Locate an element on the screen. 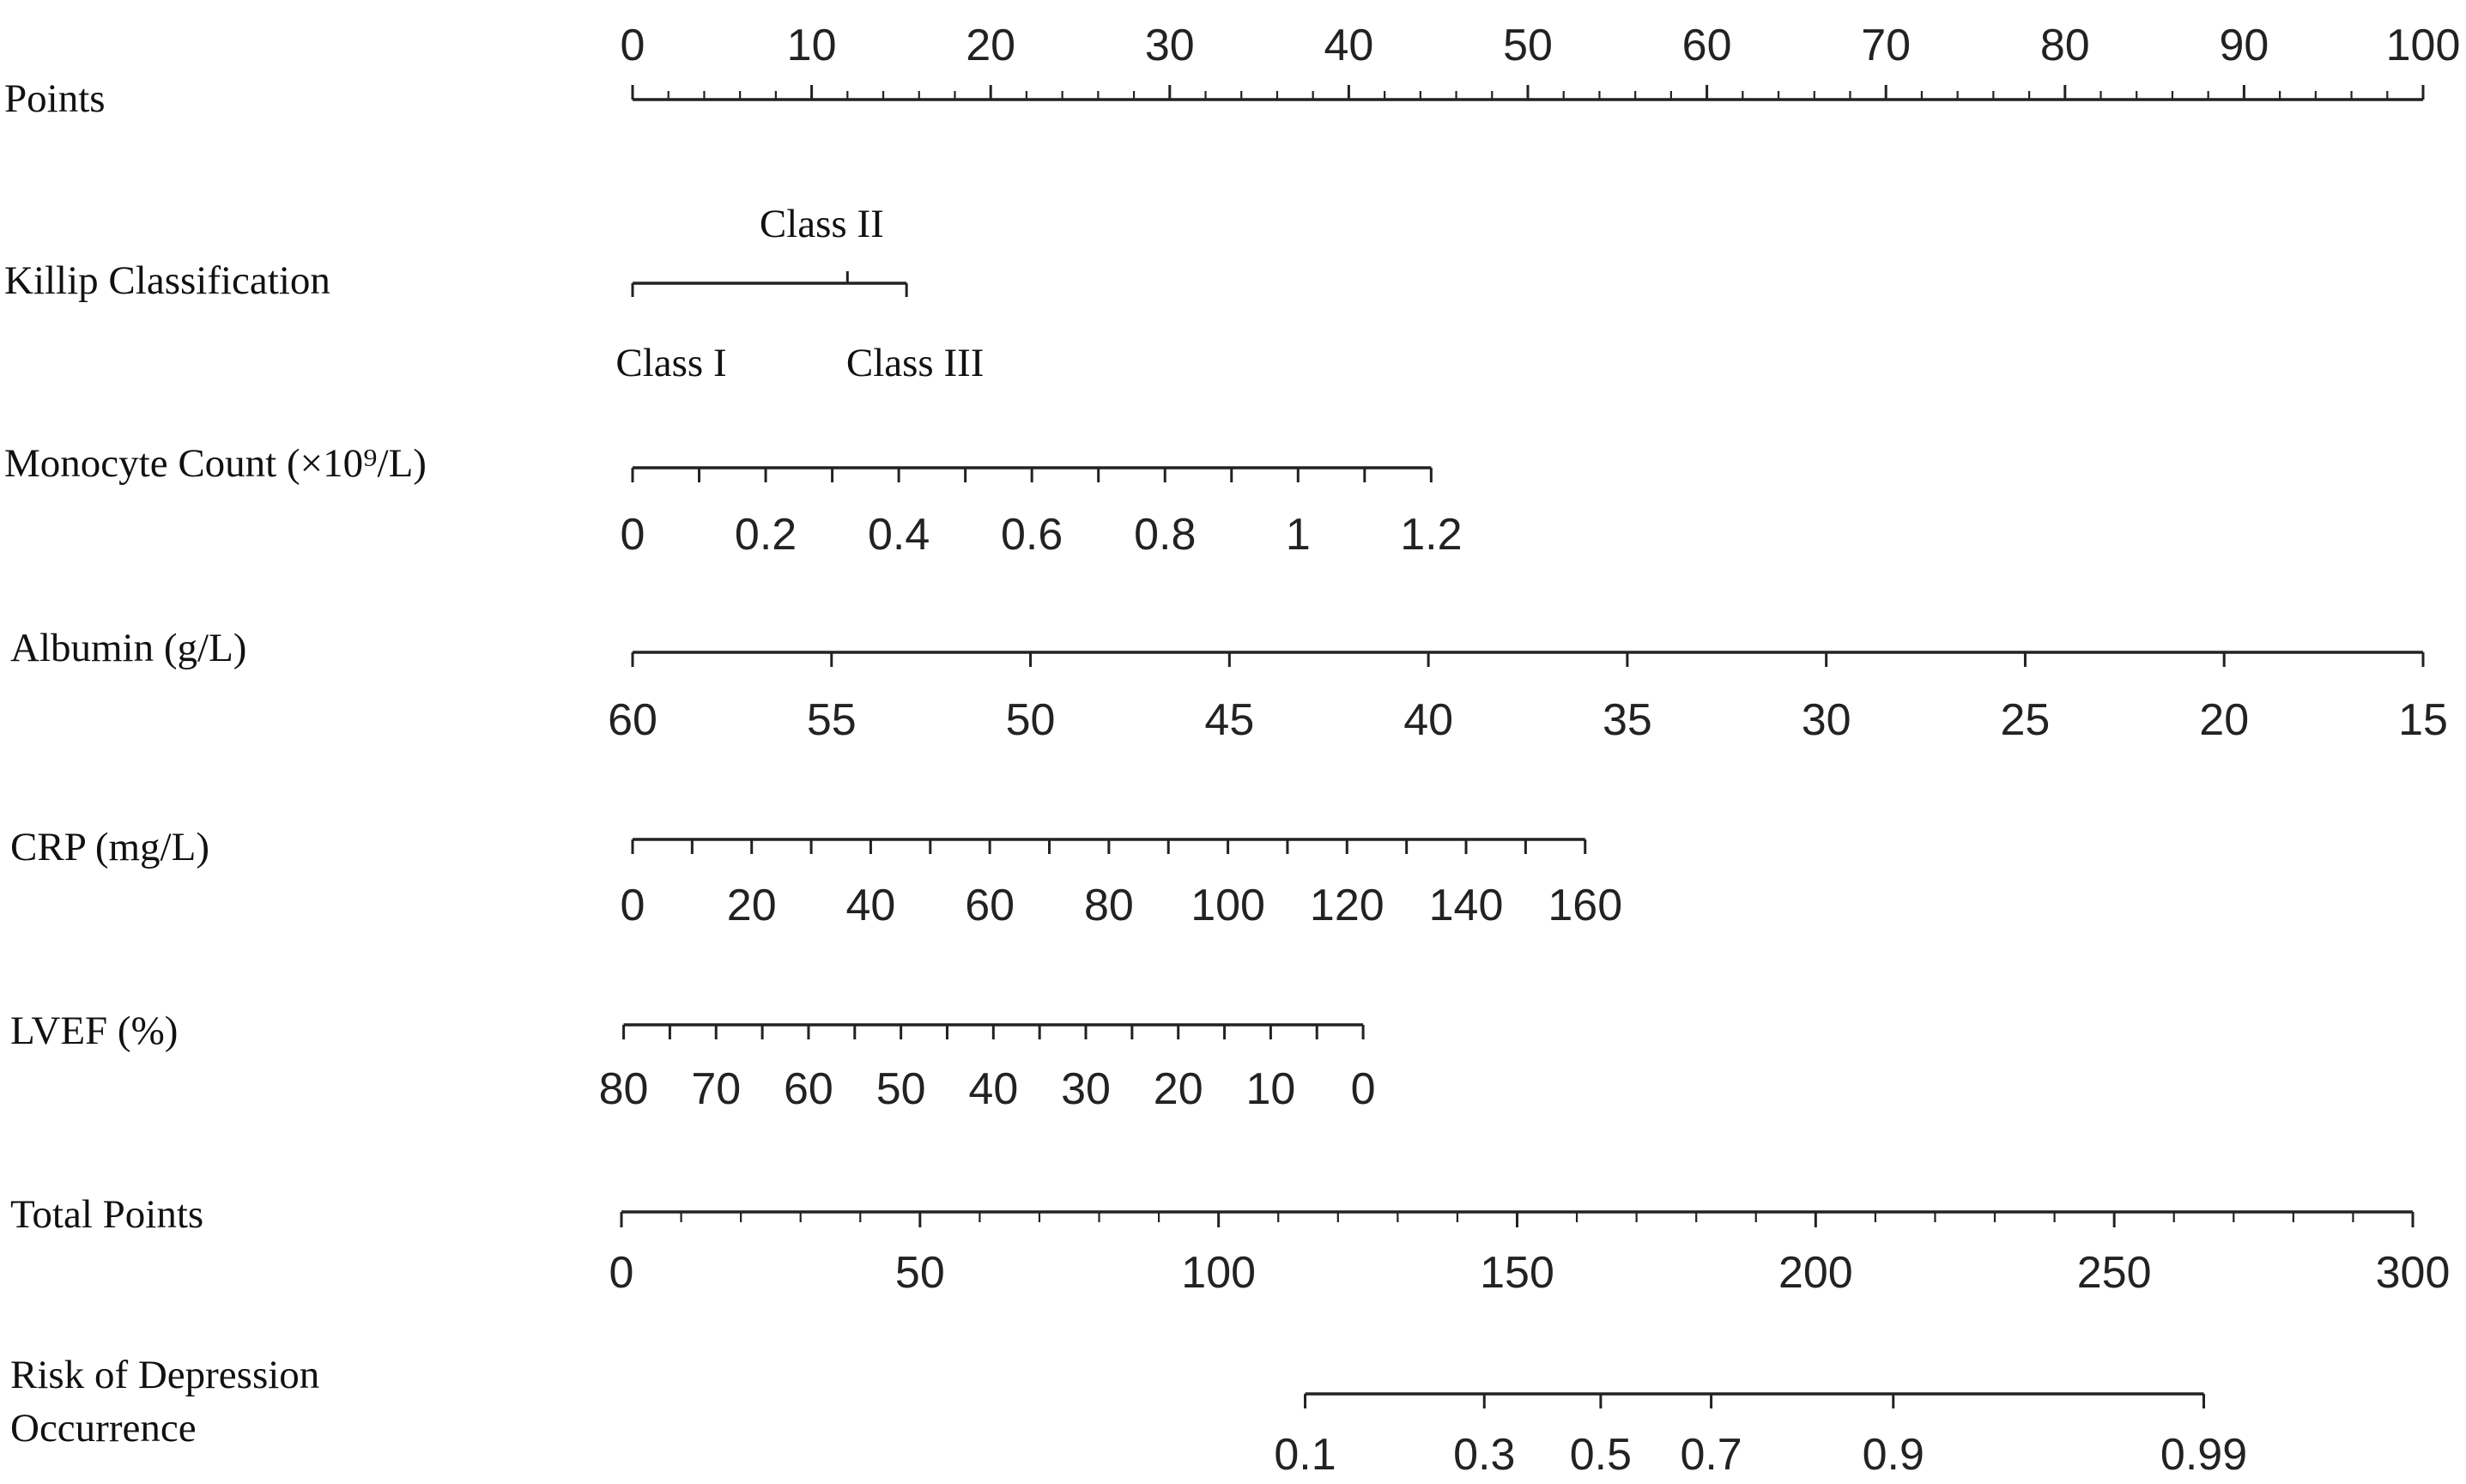  risk-tick-label: 0.3 is located at coordinates (1484, 1455).